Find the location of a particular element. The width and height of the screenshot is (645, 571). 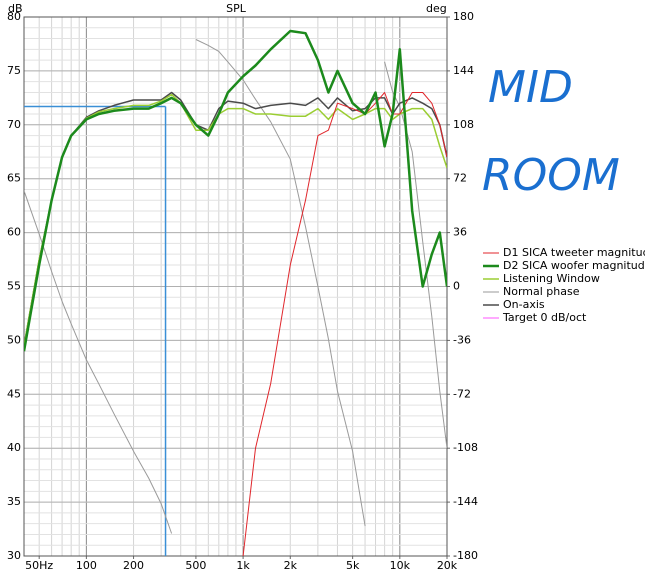

y-tick-label: 40 is located at coordinates (14, 447).